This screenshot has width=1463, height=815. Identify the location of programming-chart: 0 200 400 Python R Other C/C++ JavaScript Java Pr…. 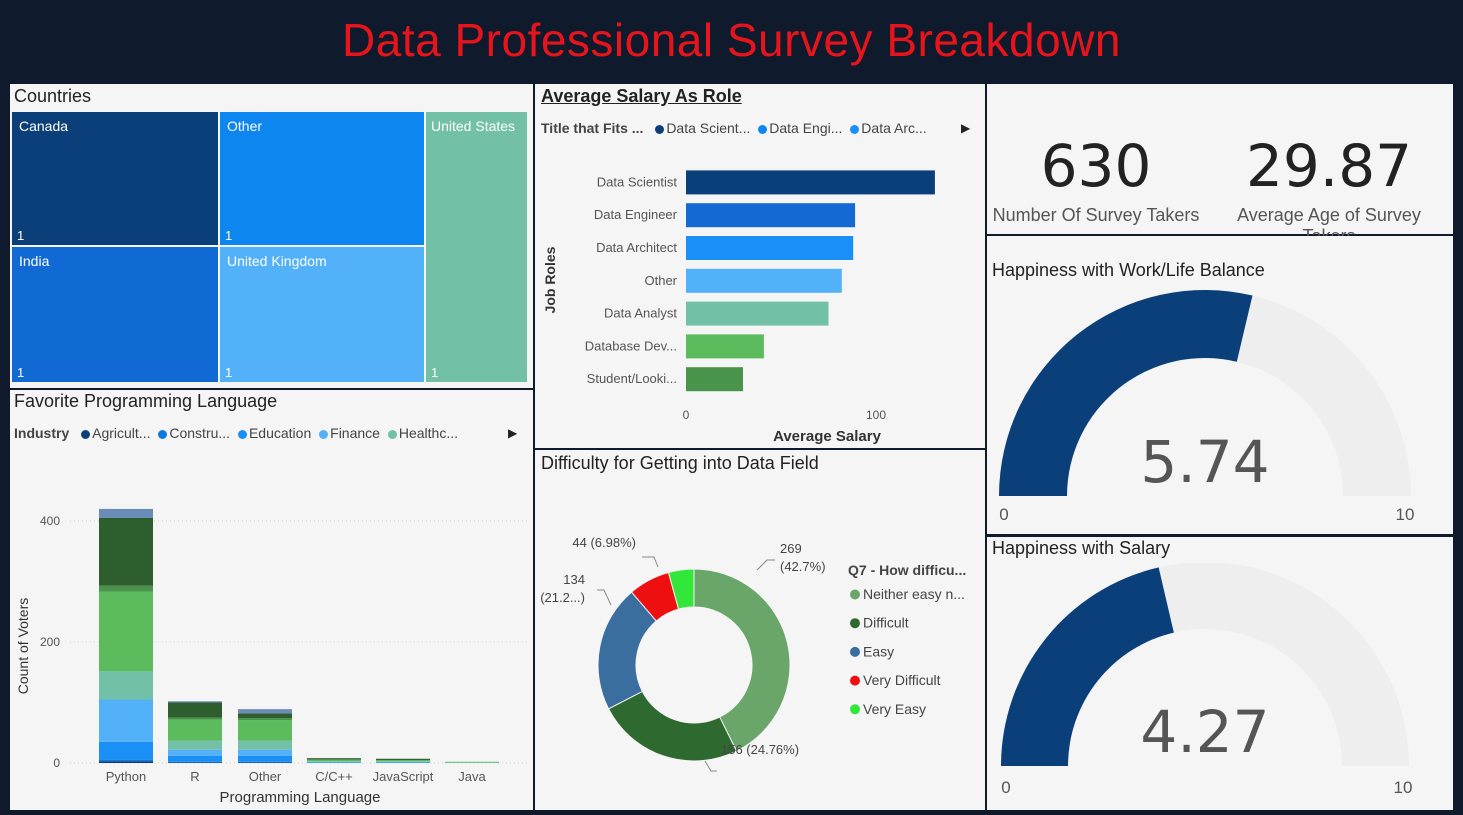
(272, 657).